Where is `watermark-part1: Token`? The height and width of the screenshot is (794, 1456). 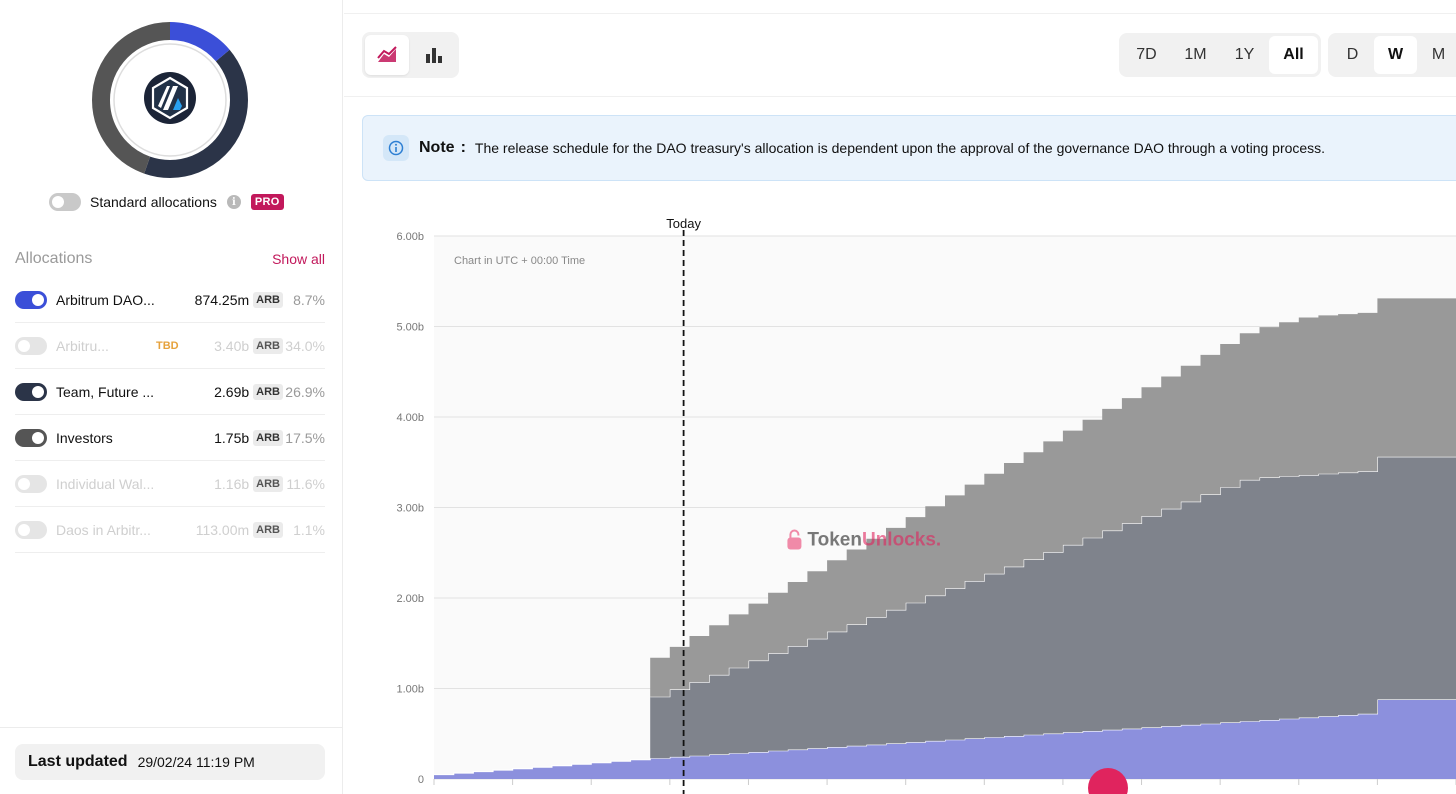
watermark-part1: Token is located at coordinates (834, 540).